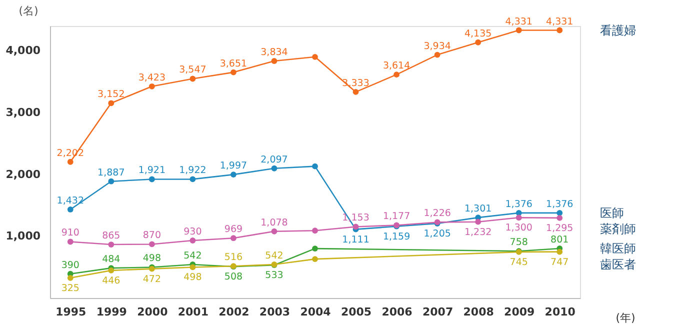 The width and height of the screenshot is (680, 330). Describe the element at coordinates (70, 200) in the screenshot. I see `data-label: 1,432` at that location.